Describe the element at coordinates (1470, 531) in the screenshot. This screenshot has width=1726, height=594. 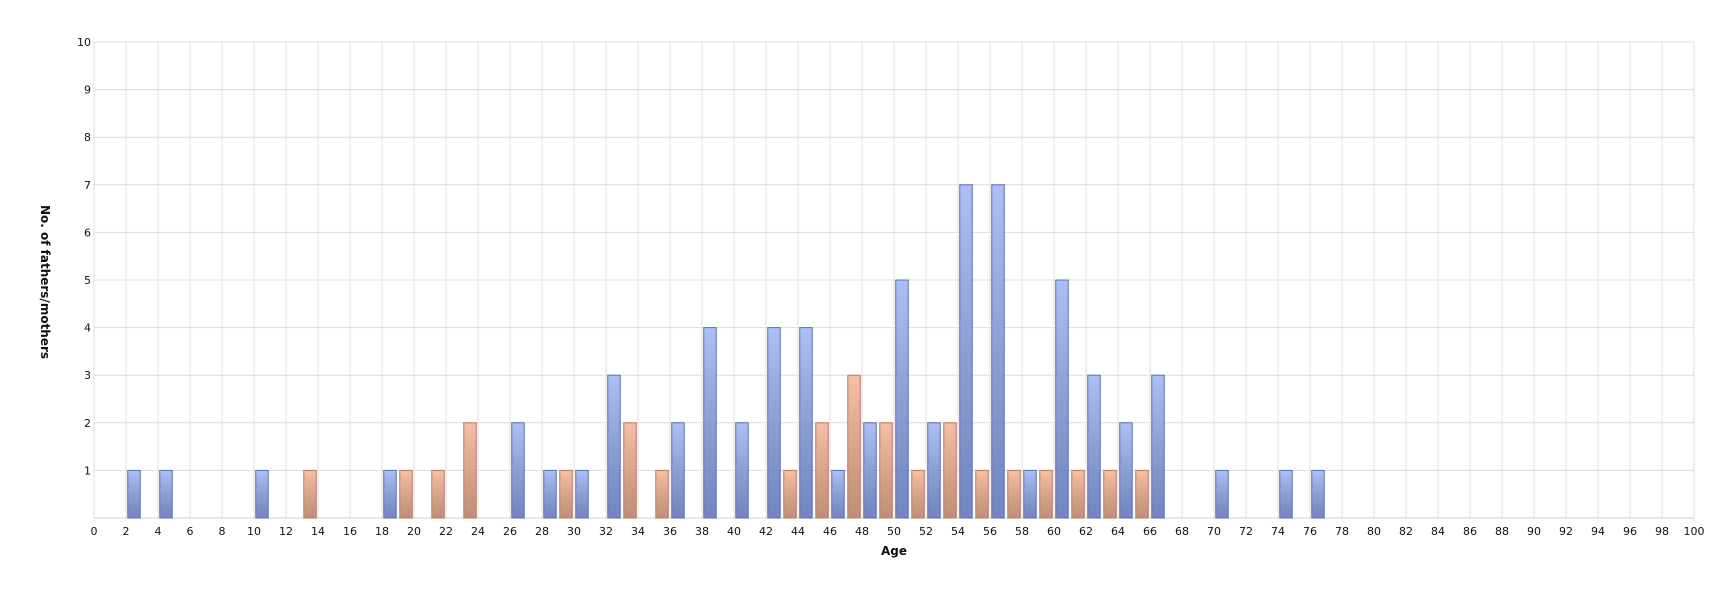
I see `x-tick-label: 86` at that location.